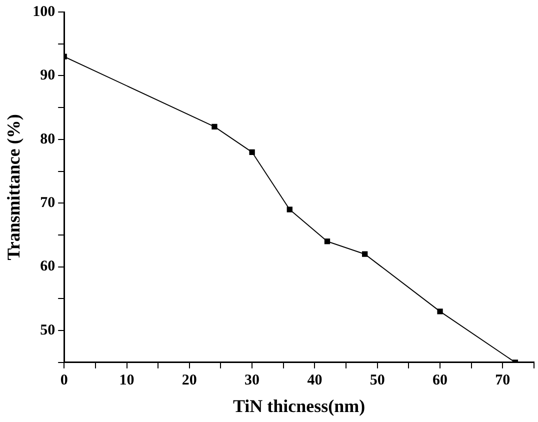 The height and width of the screenshot is (422, 538). Describe the element at coordinates (126, 380) in the screenshot. I see `x-tick-label: 10` at that location.